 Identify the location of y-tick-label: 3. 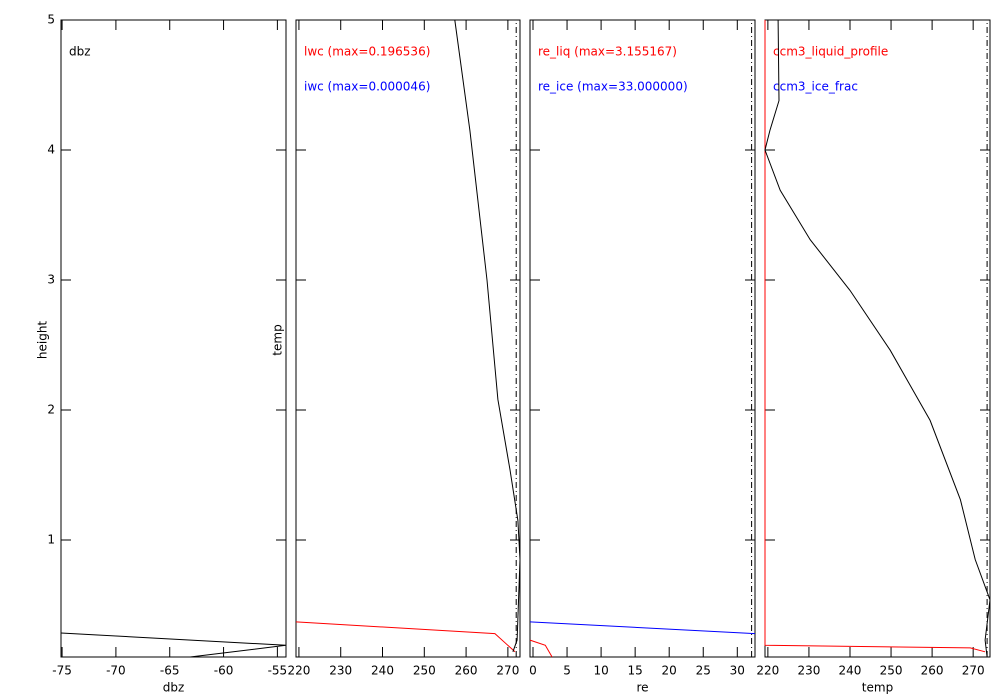
(51, 280).